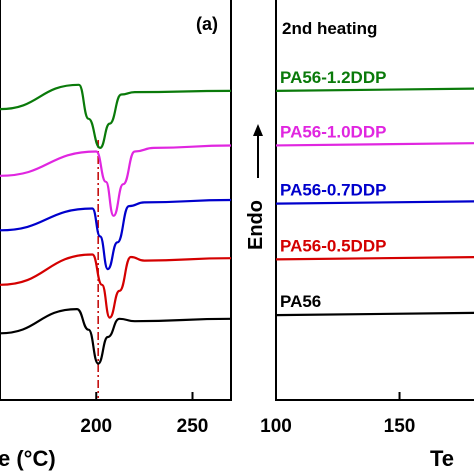 Image resolution: width=474 pixels, height=474 pixels. Describe the element at coordinates (400, 426) in the screenshot. I see `right-x-tick-label-150: 150` at that location.